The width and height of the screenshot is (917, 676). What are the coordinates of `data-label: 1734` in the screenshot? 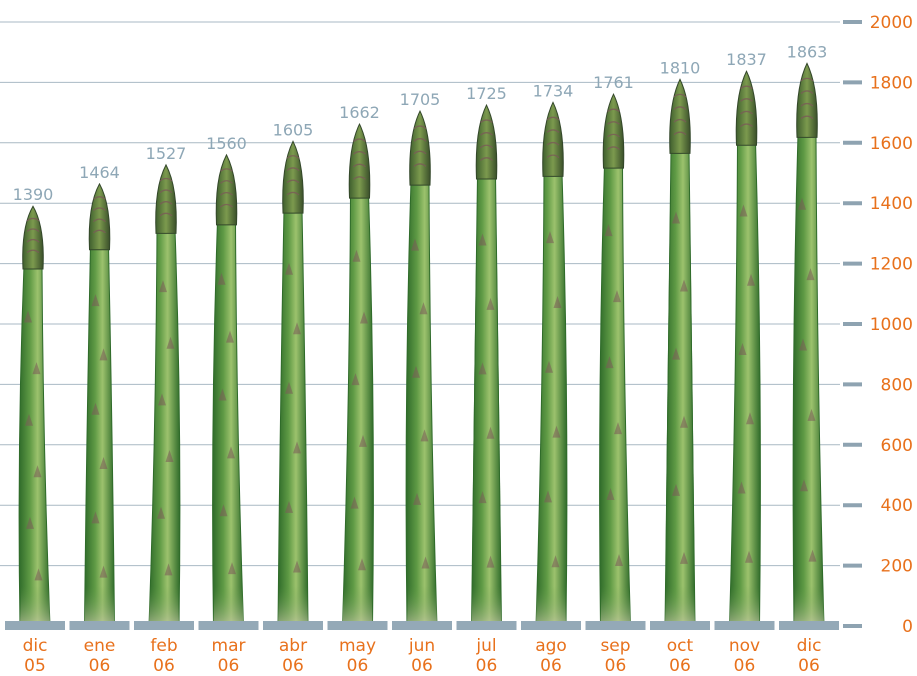 It's located at (553, 90).